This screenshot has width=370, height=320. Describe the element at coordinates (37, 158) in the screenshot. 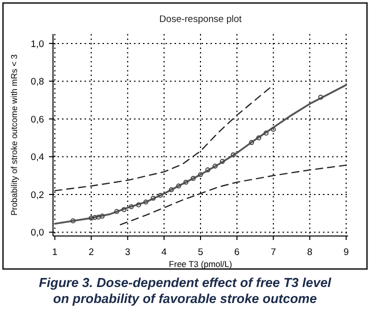

I see `y-tick-label: 0,4` at that location.